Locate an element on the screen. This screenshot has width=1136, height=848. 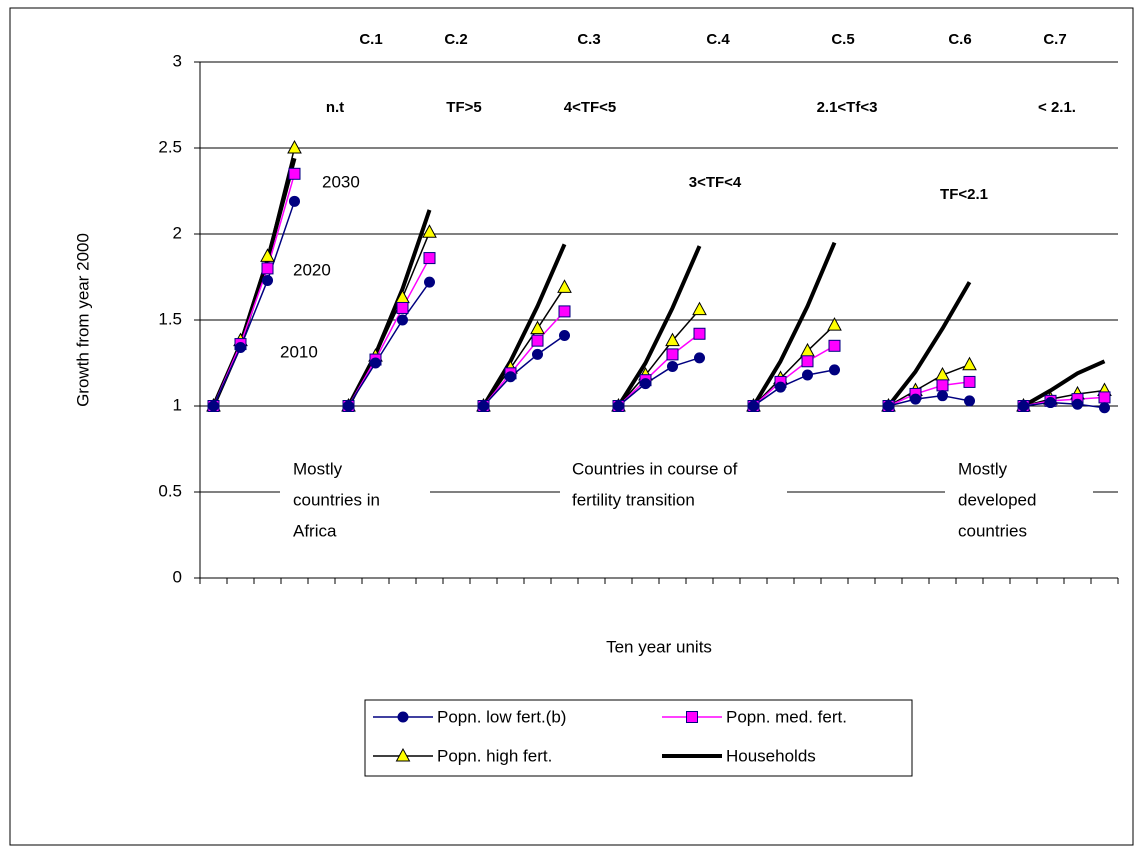
region-label: countries in is located at coordinates (336, 499).